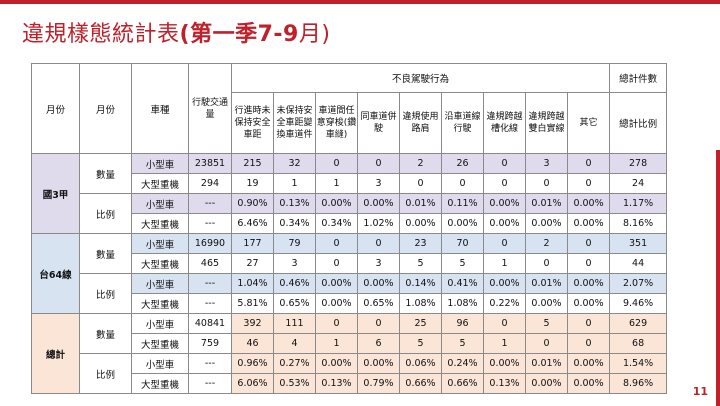 This screenshot has height=406, width=720. What do you see at coordinates (294, 303) in the screenshot?
I see `table-cell: 0.65%` at bounding box center [294, 303].